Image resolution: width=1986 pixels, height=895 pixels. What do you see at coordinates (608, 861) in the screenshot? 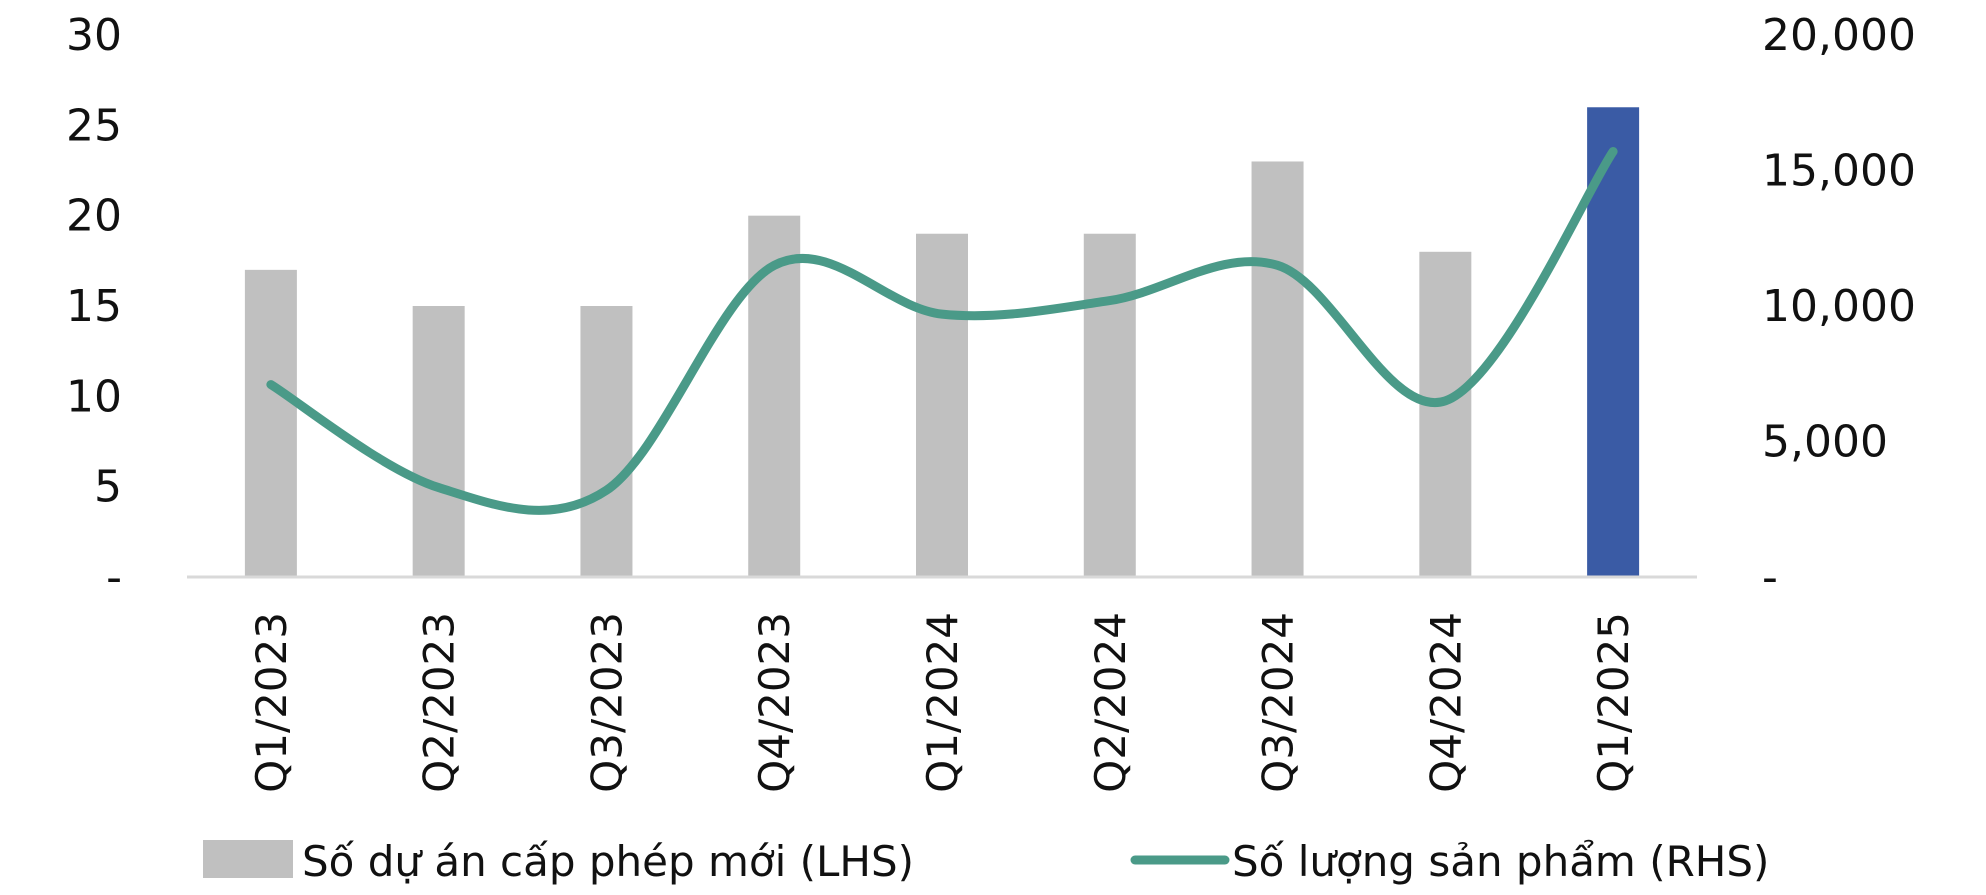
I see `legend-label-bar: Số dự án cấp phép mới (LHS)` at bounding box center [608, 861].